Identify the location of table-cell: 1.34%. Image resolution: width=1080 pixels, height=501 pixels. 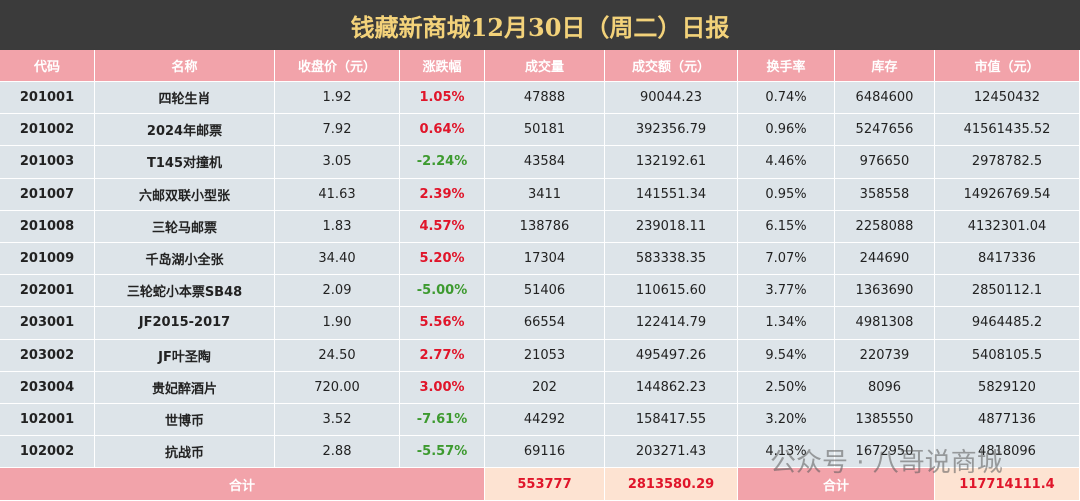
(786, 323).